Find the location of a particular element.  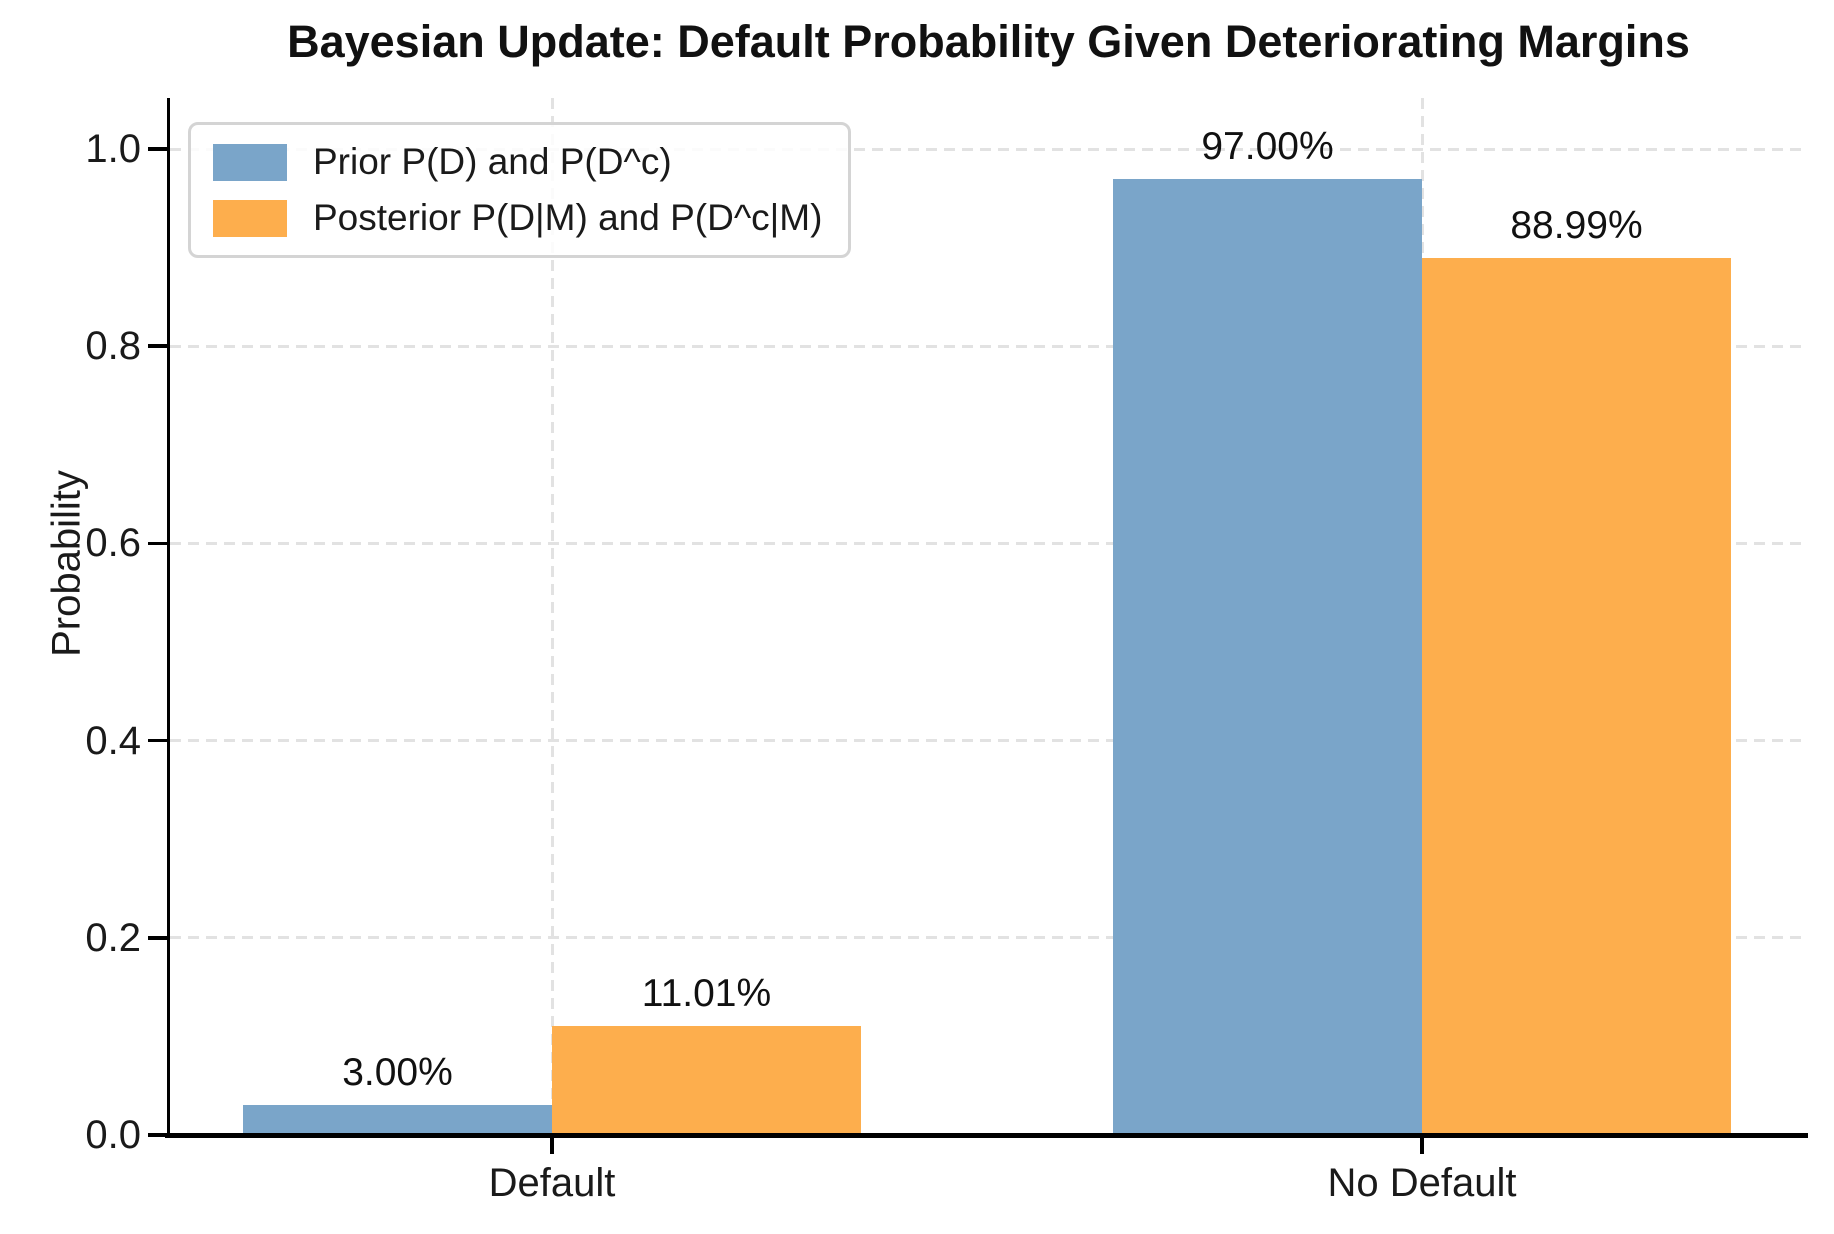

legend-row-1: Posterior P(D|M) and P(D^c|M) is located at coordinates (517, 218).